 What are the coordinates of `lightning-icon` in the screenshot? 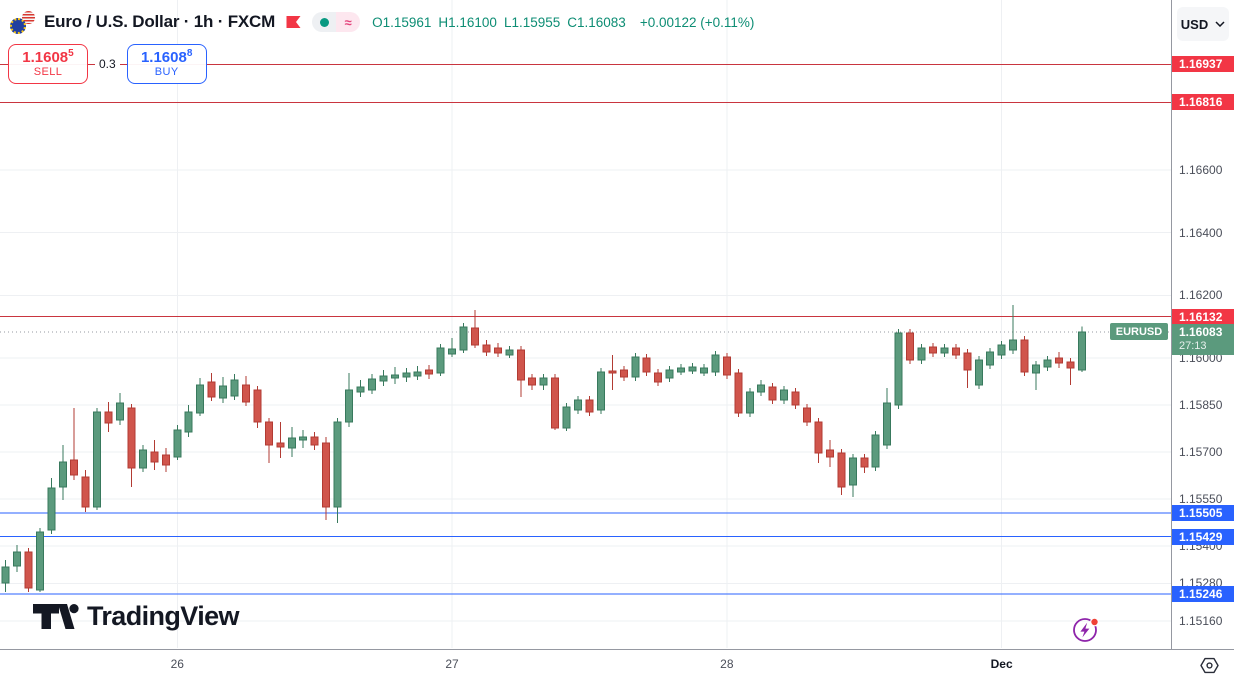 It's located at (1086, 629).